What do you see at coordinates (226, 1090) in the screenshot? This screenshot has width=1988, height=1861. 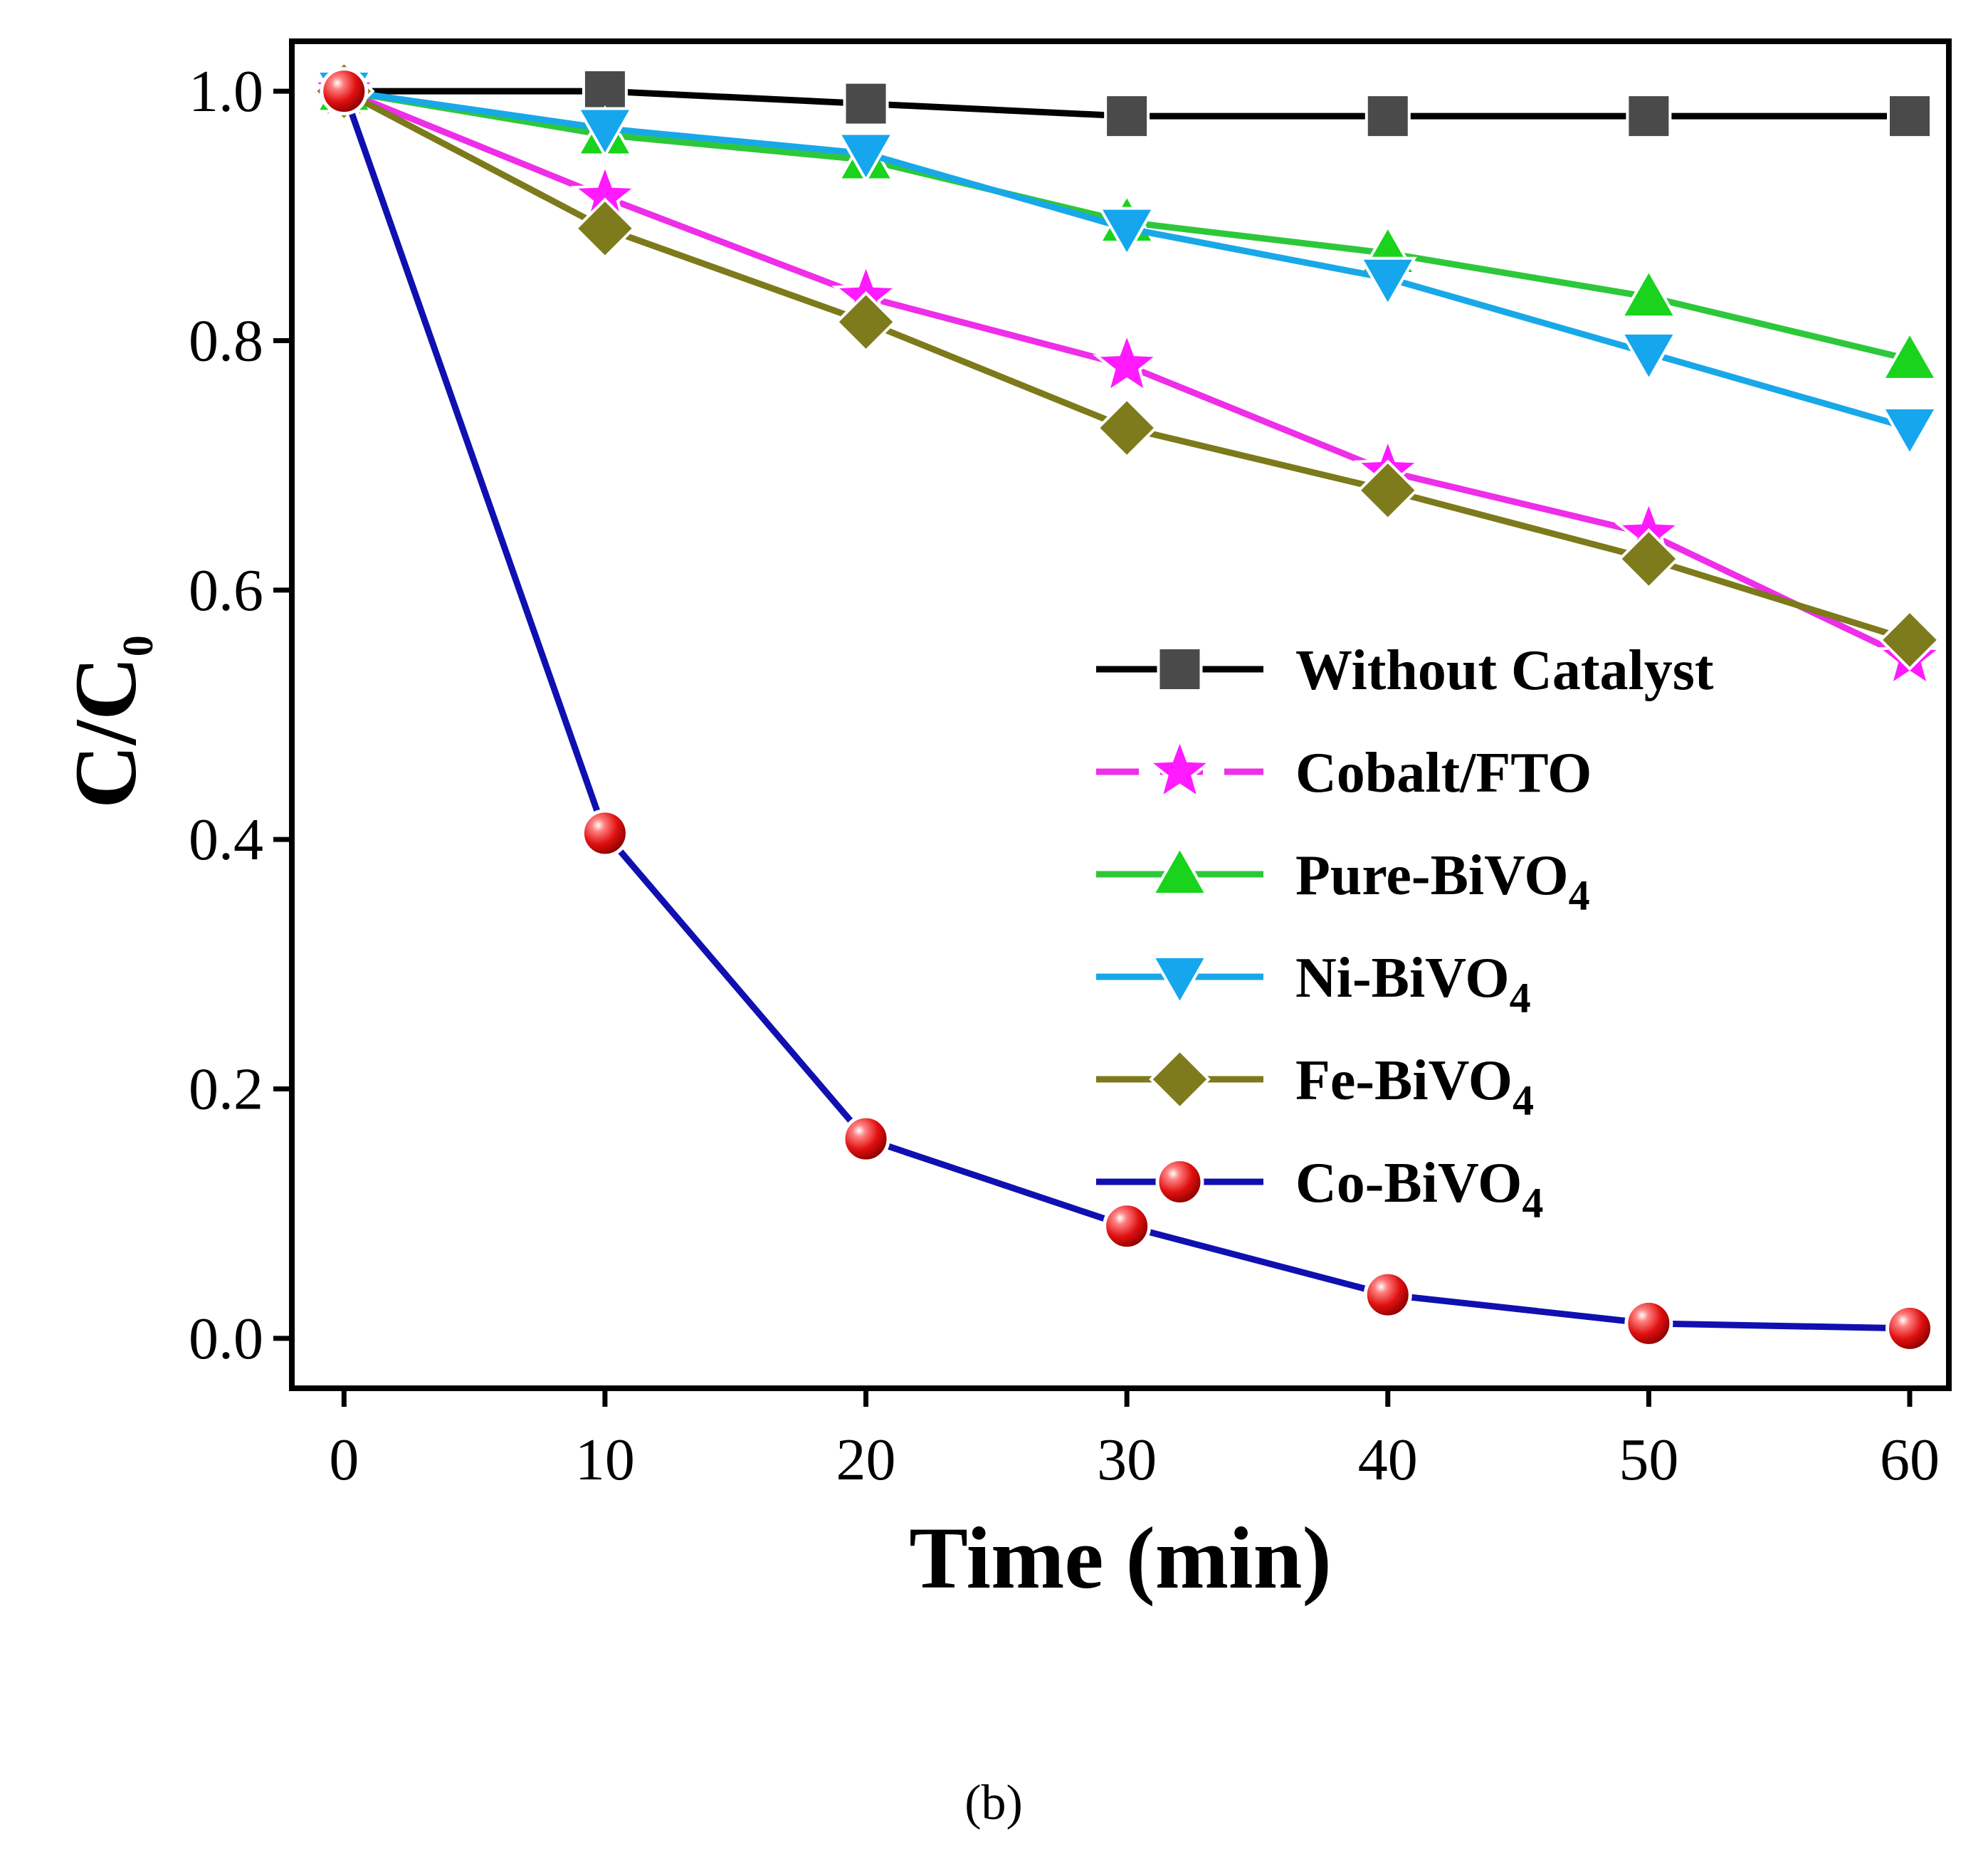 I see `y-tick-label: 0.2` at bounding box center [226, 1090].